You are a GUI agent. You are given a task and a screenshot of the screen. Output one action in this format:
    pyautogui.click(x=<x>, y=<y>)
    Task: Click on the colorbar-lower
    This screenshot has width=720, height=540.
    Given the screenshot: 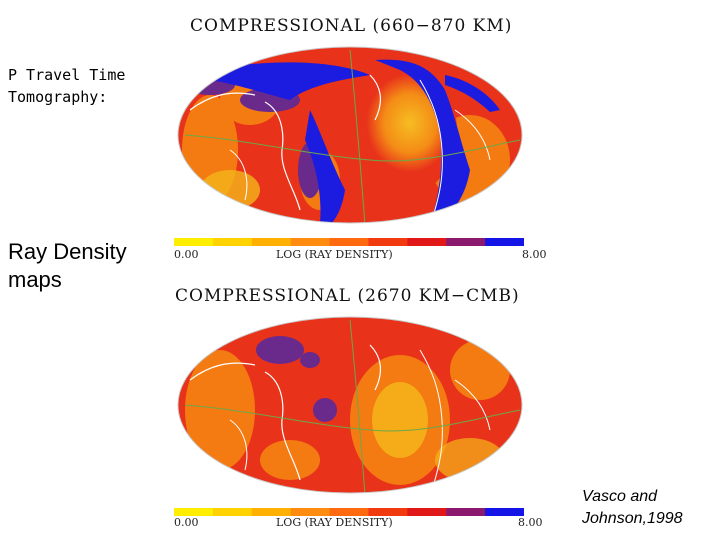 What is the action you would take?
    pyautogui.click(x=349, y=512)
    